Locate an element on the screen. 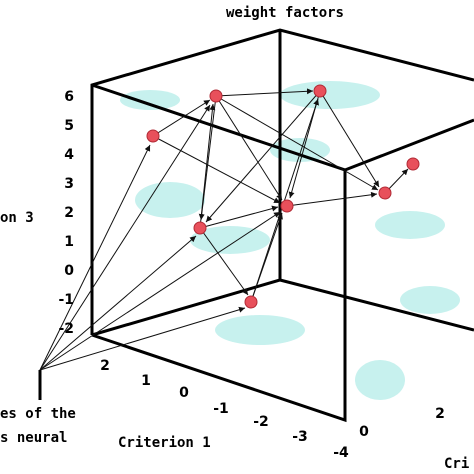  annotation: s neural is located at coordinates (33, 438).